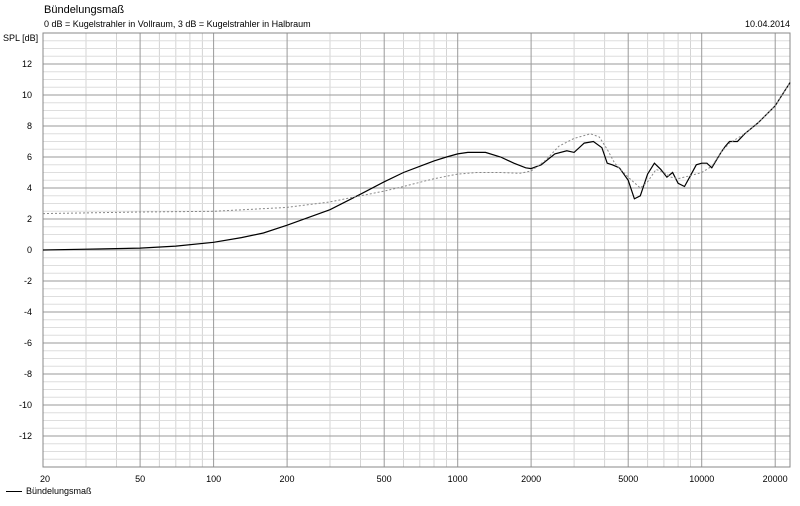 This screenshot has width=800, height=506. Describe the element at coordinates (27, 95) in the screenshot. I see `y-tick-label: 10` at that location.